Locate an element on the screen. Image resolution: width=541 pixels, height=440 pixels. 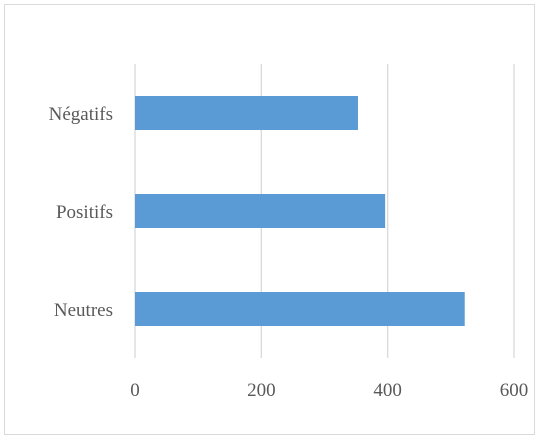
x-tick-label: 0 is located at coordinates (135, 390).